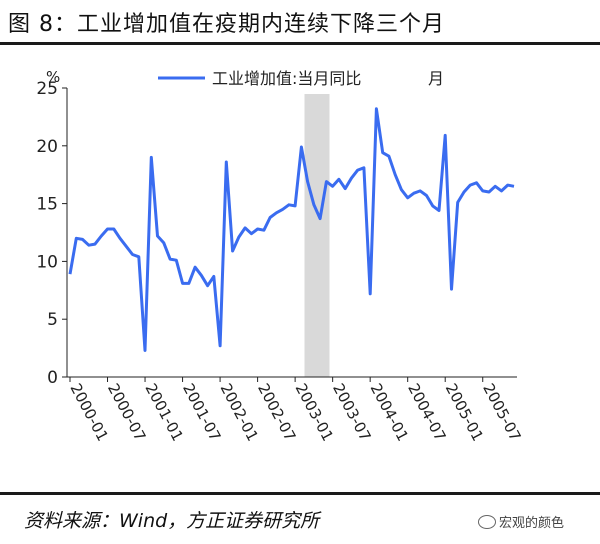 This screenshot has height=544, width=600. Describe the element at coordinates (172, 521) in the screenshot. I see `source-note: 资料来源：Wind，方正证券研究所` at that location.